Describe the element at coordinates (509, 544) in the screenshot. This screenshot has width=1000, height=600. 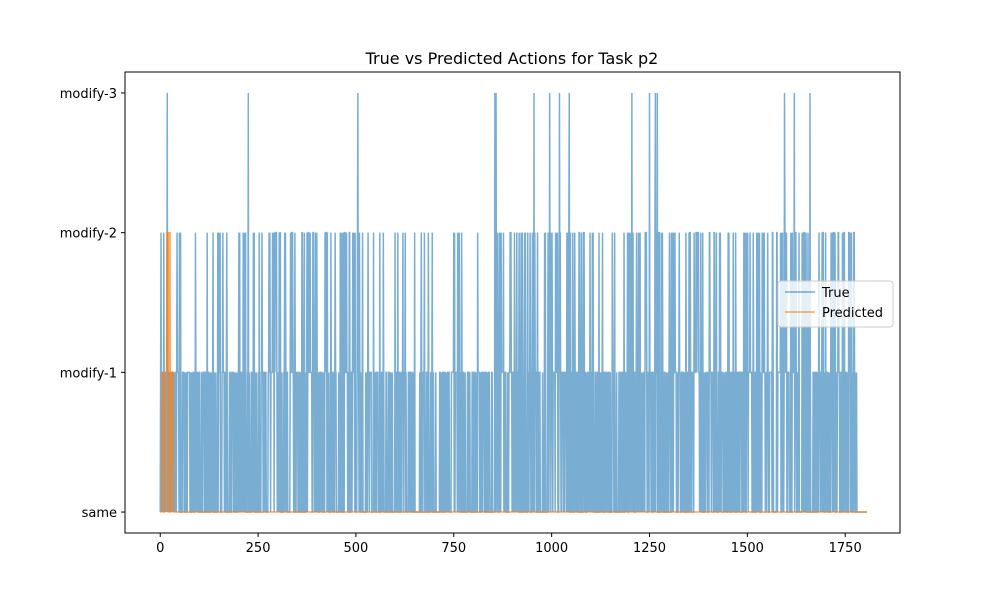
I see `x-axis: 0 250 500 750 1000 1250 1500 1750` at that location.